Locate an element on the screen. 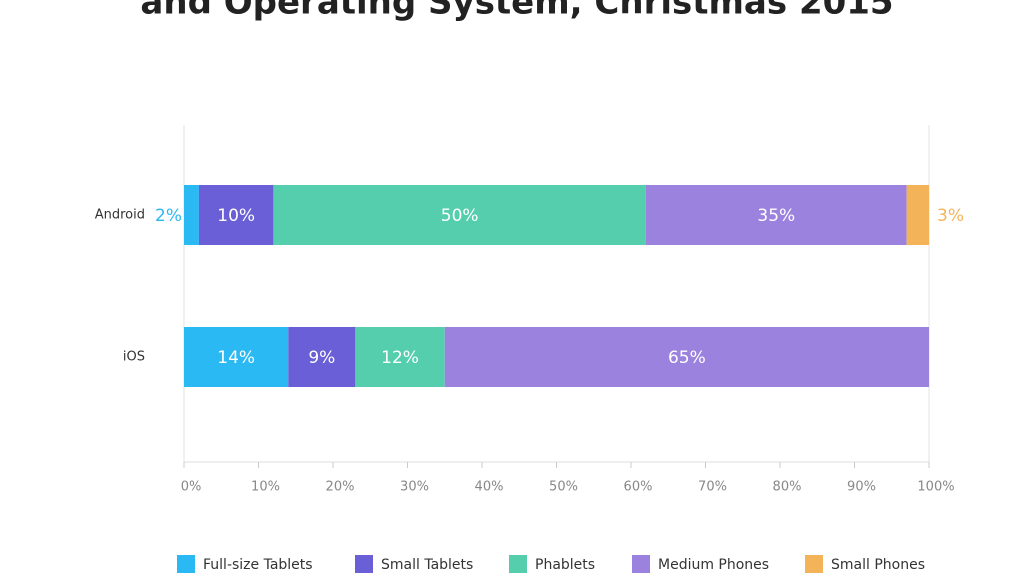 The width and height of the screenshot is (1024, 576). value-label: 14% is located at coordinates (236, 358).